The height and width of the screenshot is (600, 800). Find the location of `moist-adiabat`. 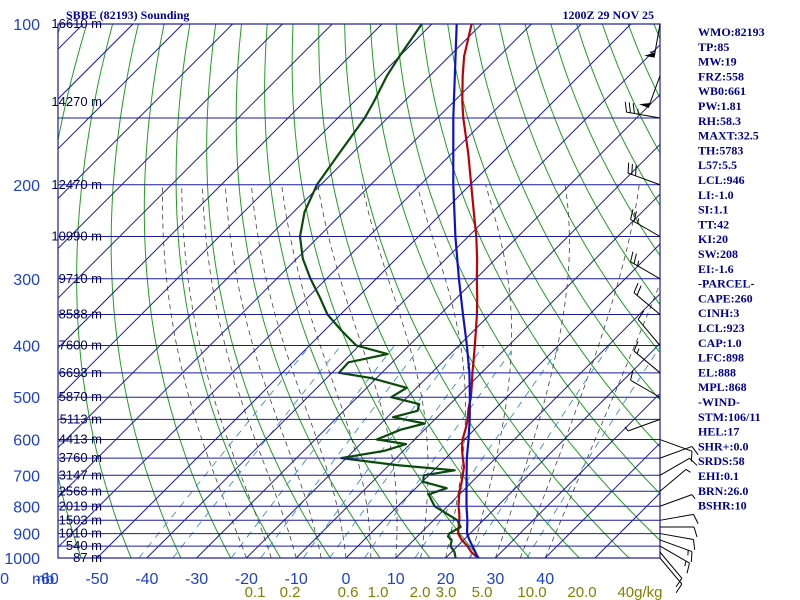

moist-adiabat is located at coordinates (299, 371).